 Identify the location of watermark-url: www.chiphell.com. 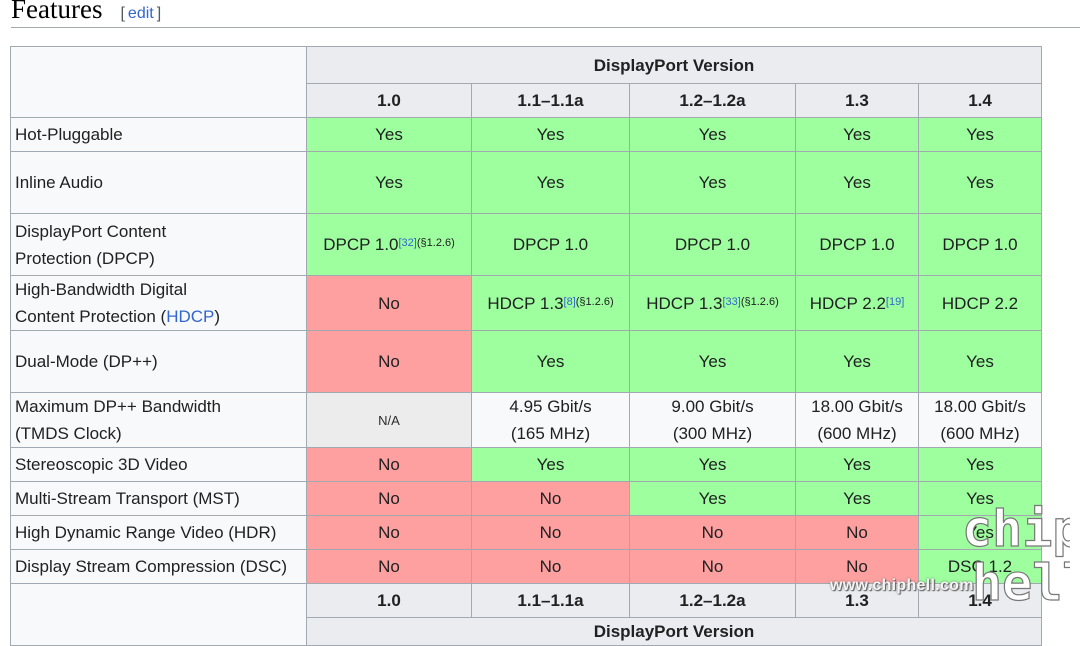
(902, 585).